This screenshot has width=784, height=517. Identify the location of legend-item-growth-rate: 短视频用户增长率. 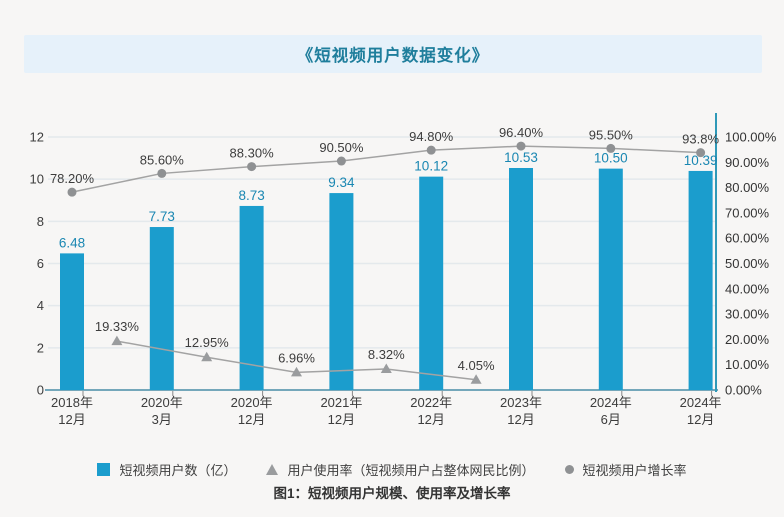
(625, 469).